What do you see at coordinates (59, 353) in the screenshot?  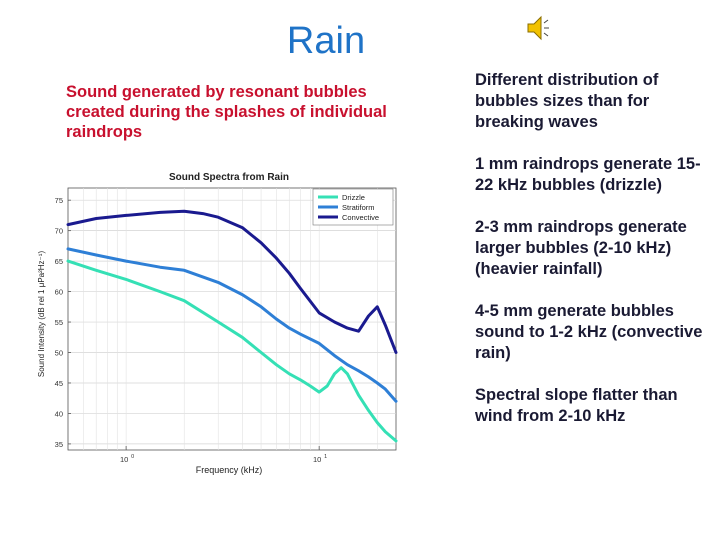 I see `y-tick-label: 50` at bounding box center [59, 353].